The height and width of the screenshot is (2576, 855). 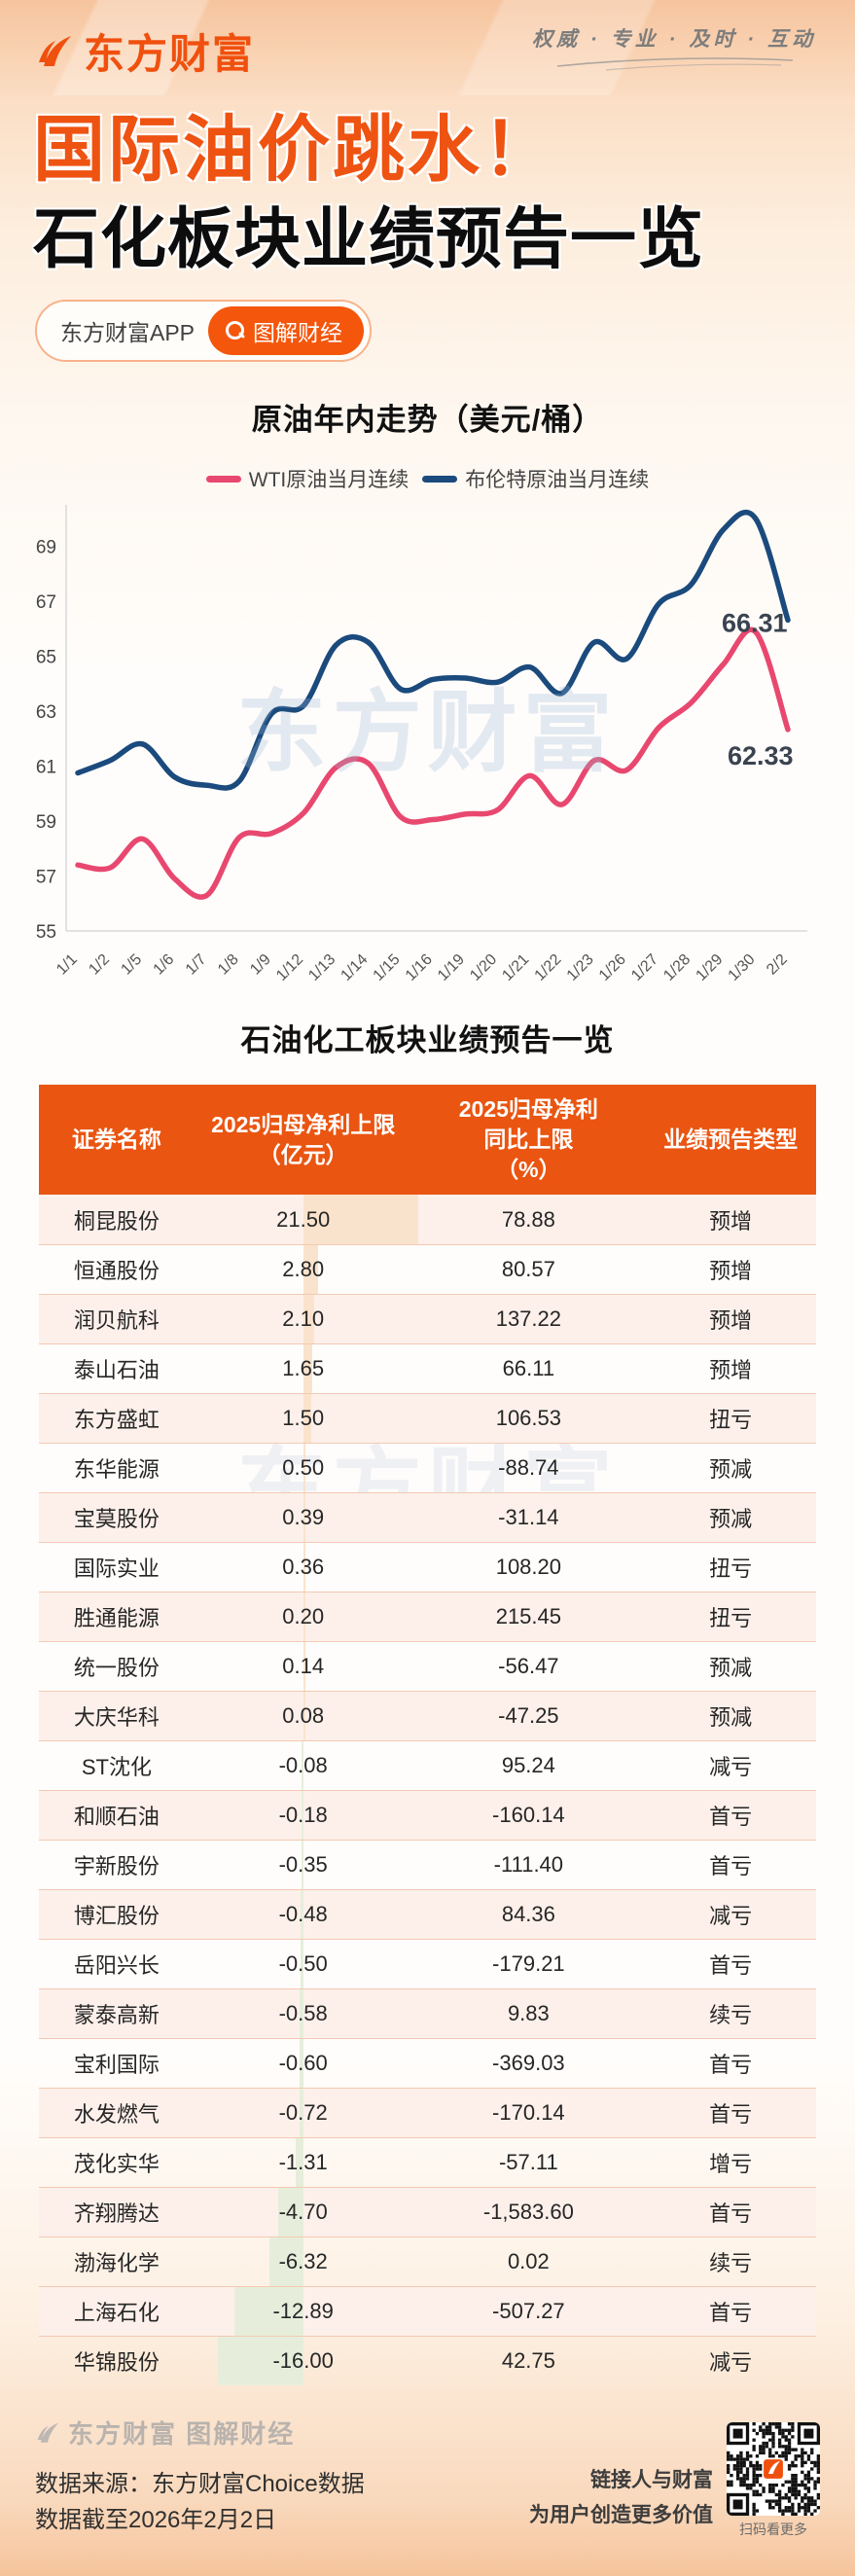 What do you see at coordinates (433, 763) in the screenshot?
I see `wti-line` at bounding box center [433, 763].